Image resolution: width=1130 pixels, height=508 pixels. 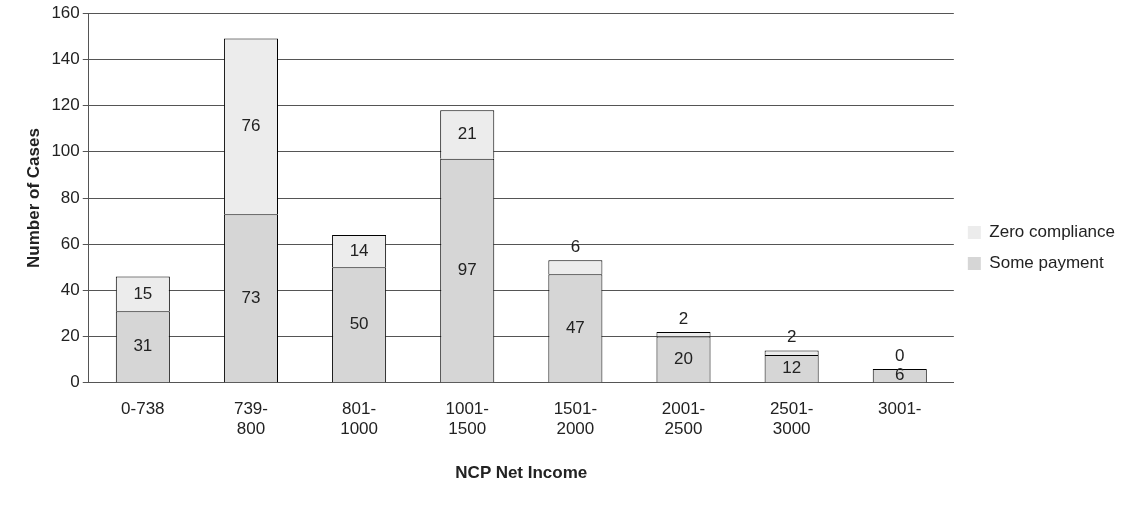 What do you see at coordinates (467, 134) in the screenshot?
I see `data-label: 21` at bounding box center [467, 134].